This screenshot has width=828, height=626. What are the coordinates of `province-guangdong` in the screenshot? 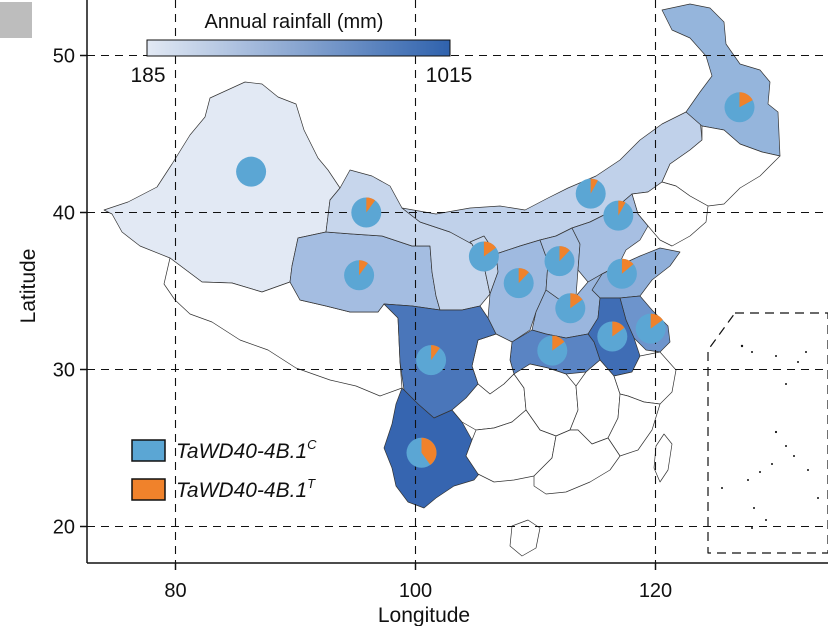 It's located at (577, 462).